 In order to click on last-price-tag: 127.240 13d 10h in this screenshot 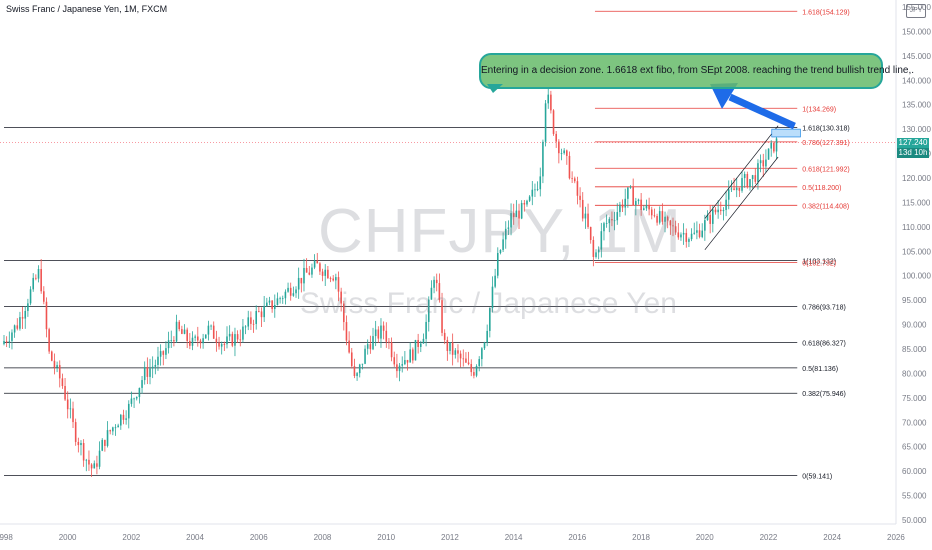, I will do `click(913, 148)`.